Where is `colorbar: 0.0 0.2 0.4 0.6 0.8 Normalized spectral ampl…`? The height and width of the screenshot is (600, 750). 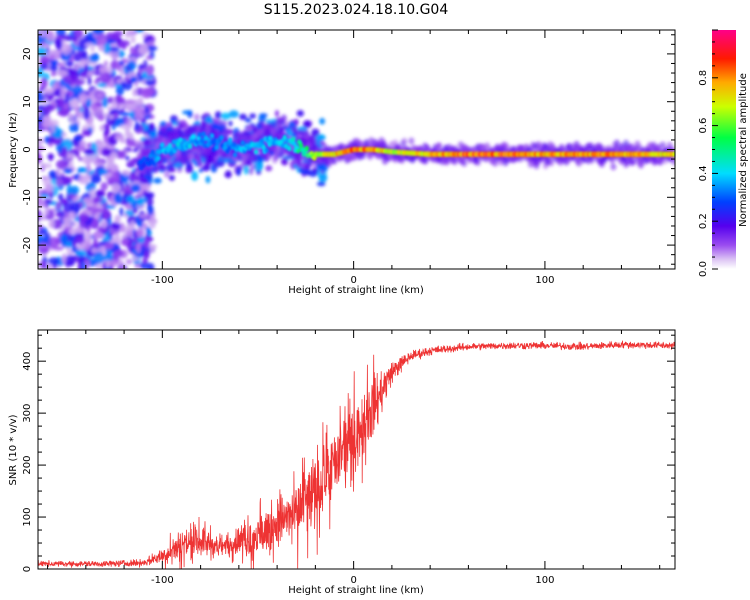
colorbar: 0.0 0.2 0.4 0.6 0.8 Normalized spectral ampl… is located at coordinates (723, 153).